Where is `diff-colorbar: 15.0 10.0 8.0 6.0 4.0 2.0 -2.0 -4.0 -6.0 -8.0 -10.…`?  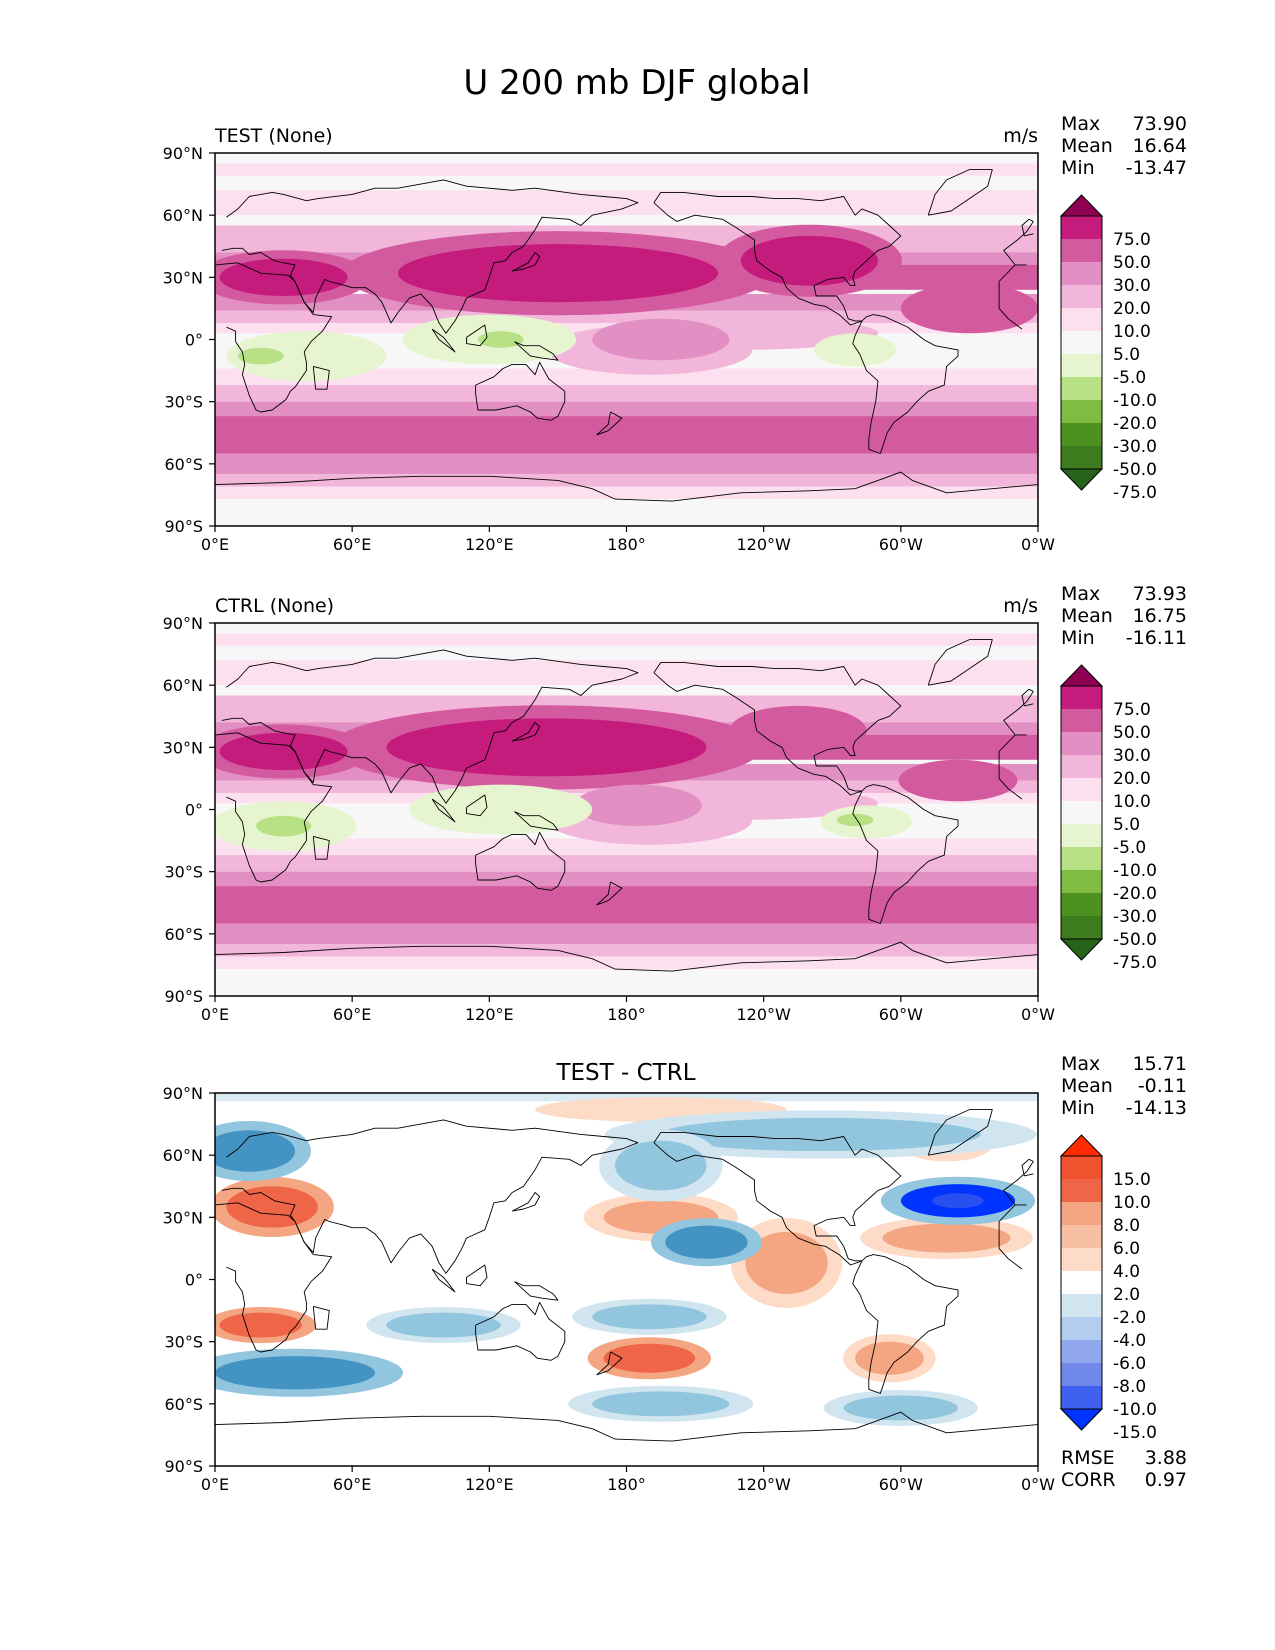 diff-colorbar: 15.0 10.0 8.0 6.0 4.0 2.0 -2.0 -4.0 -6.0 -8.0 -10.… is located at coordinates (1108, 1288).